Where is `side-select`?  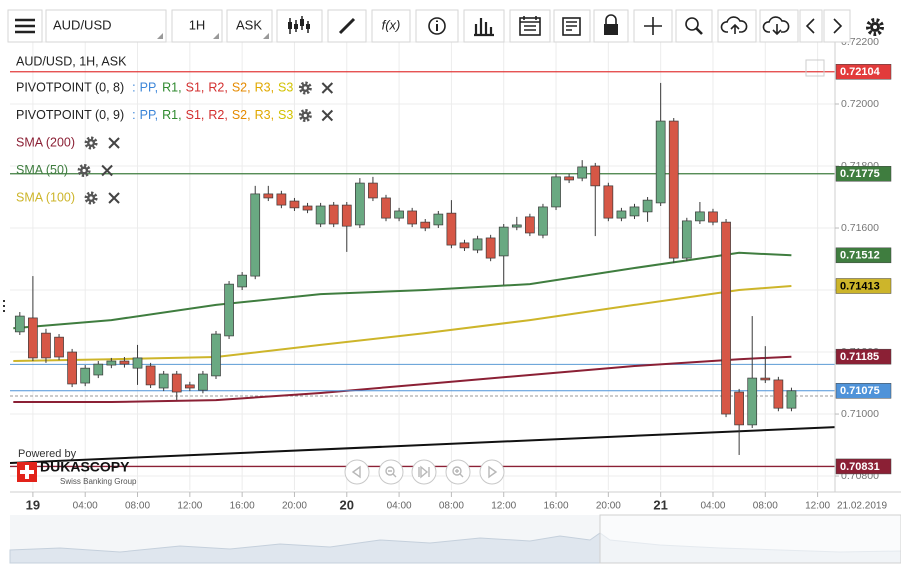 side-select is located at coordinates (249, 26).